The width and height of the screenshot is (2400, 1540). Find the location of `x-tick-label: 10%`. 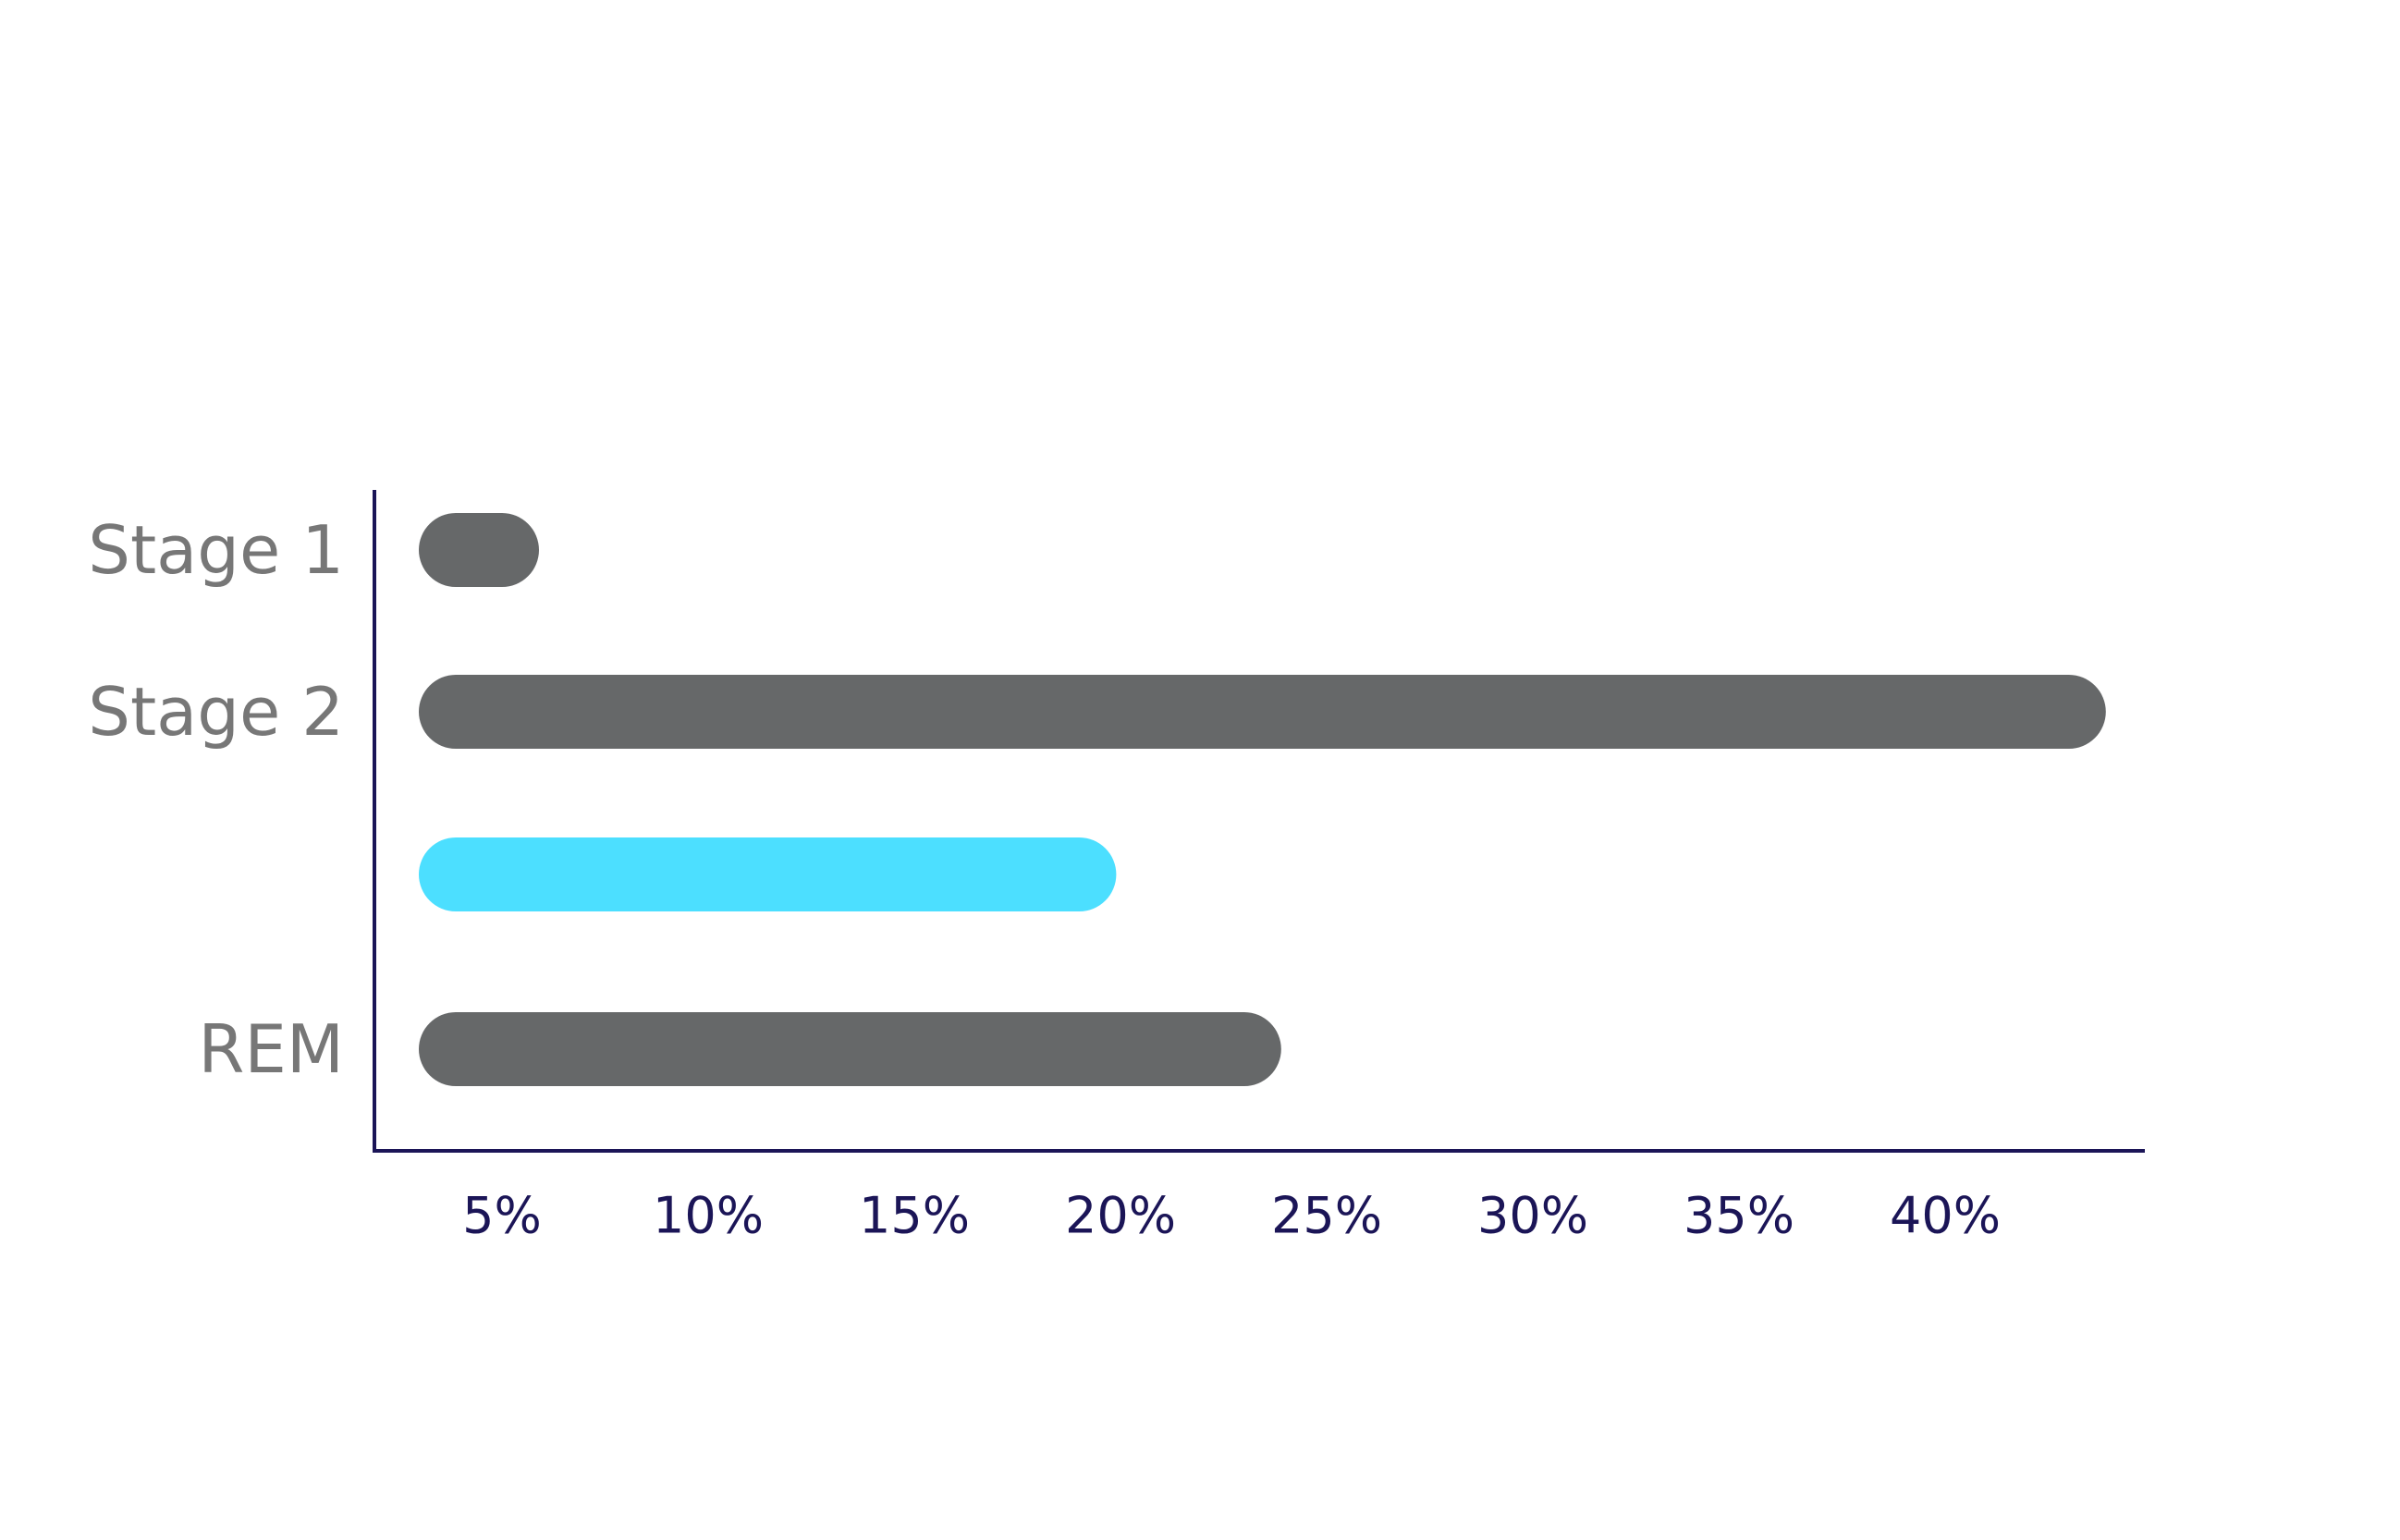

x-tick-label: 10% is located at coordinates (709, 1216).